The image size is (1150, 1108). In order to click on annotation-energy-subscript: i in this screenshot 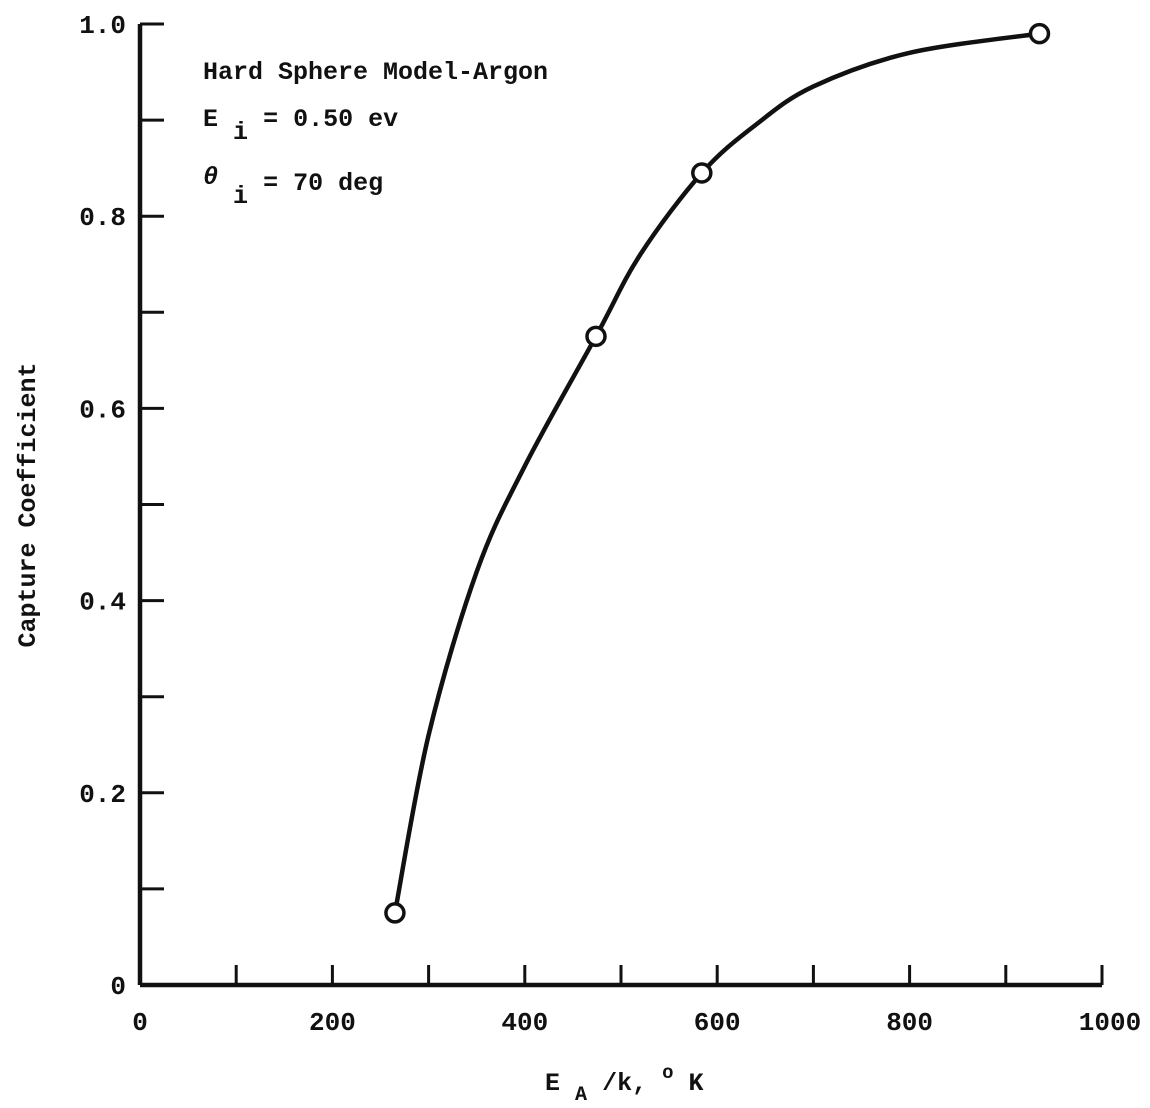, I will do `click(240, 132)`.